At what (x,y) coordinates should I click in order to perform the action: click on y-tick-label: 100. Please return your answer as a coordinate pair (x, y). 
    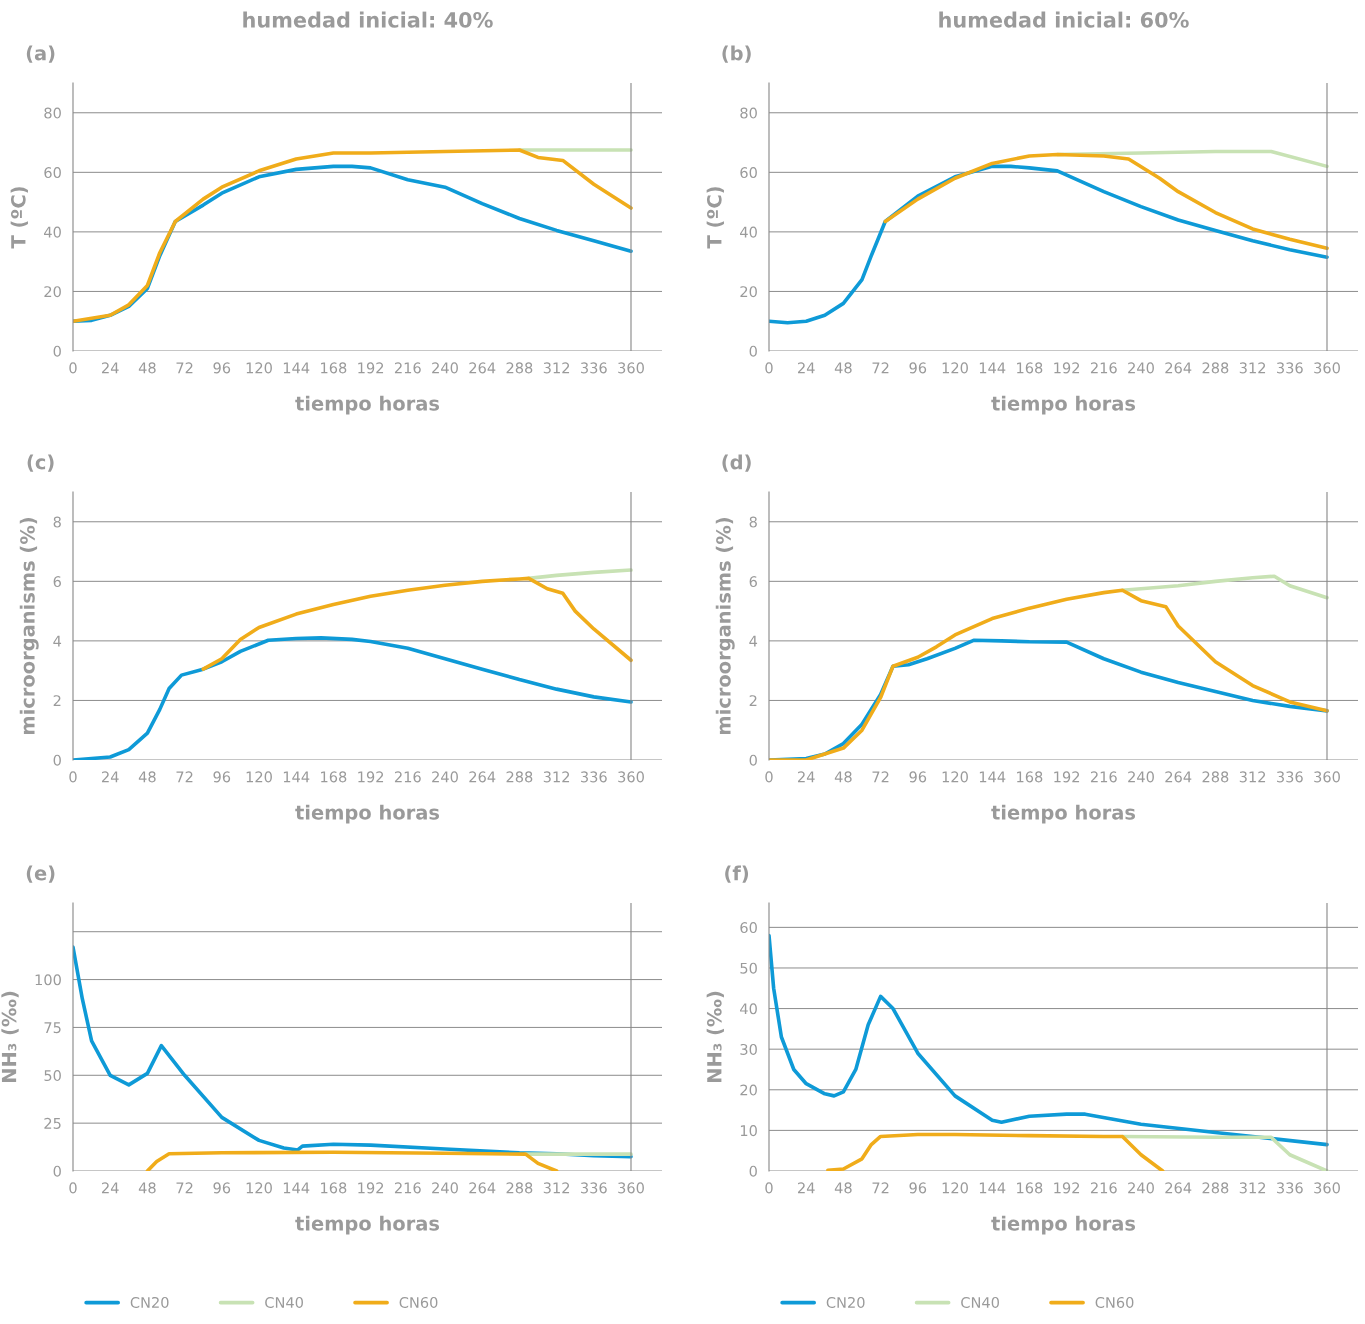
    Looking at the image, I should click on (48, 980).